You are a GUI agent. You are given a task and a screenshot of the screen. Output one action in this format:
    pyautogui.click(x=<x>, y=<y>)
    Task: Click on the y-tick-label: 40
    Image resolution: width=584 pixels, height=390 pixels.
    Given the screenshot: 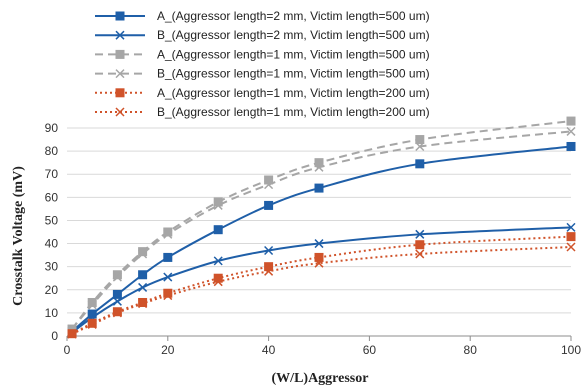 What is the action you would take?
    pyautogui.click(x=52, y=244)
    